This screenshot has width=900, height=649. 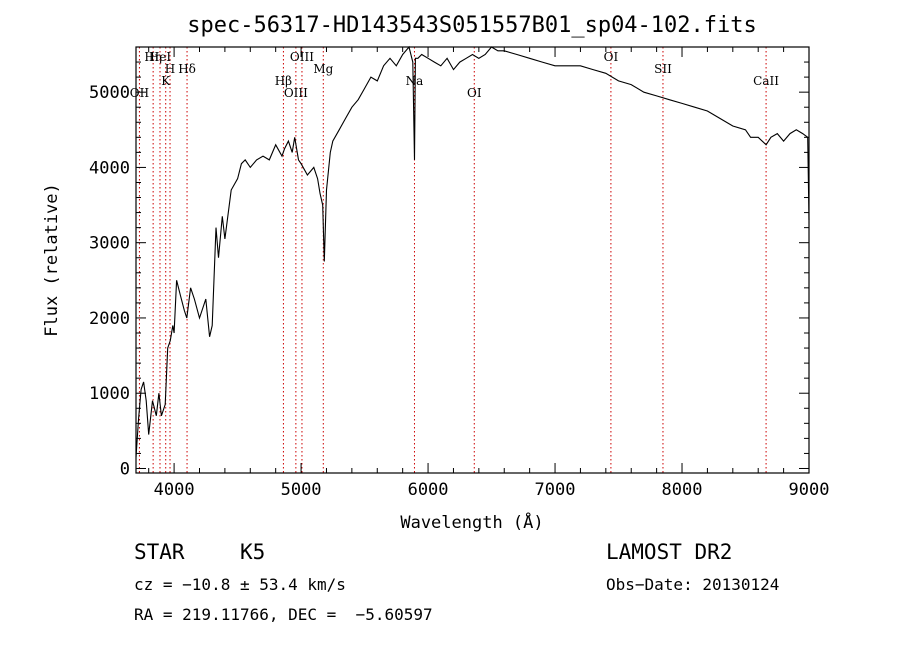 What do you see at coordinates (669, 552) in the screenshot?
I see `survey-name: LAMOST DR2` at bounding box center [669, 552].